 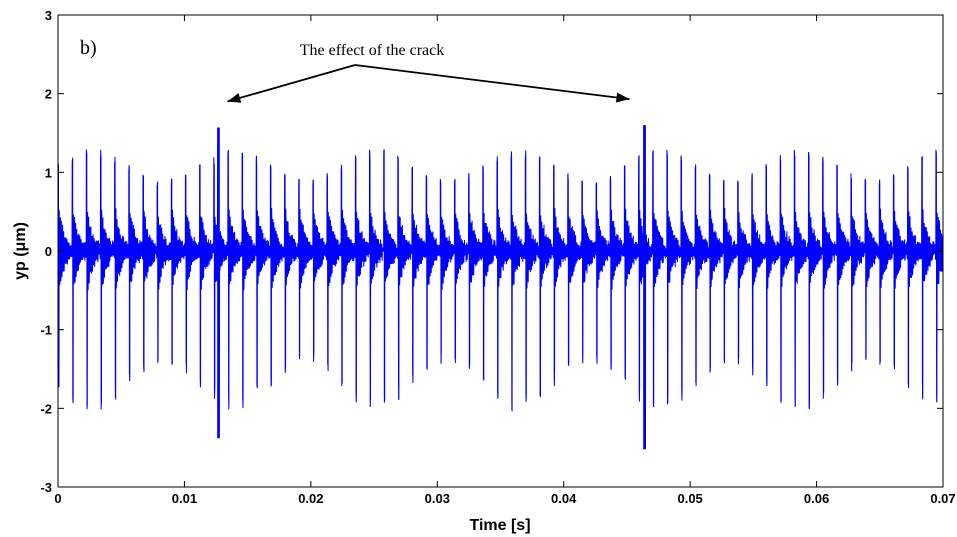 What do you see at coordinates (184, 498) in the screenshot?
I see `x-tick-label: 0.01` at bounding box center [184, 498].